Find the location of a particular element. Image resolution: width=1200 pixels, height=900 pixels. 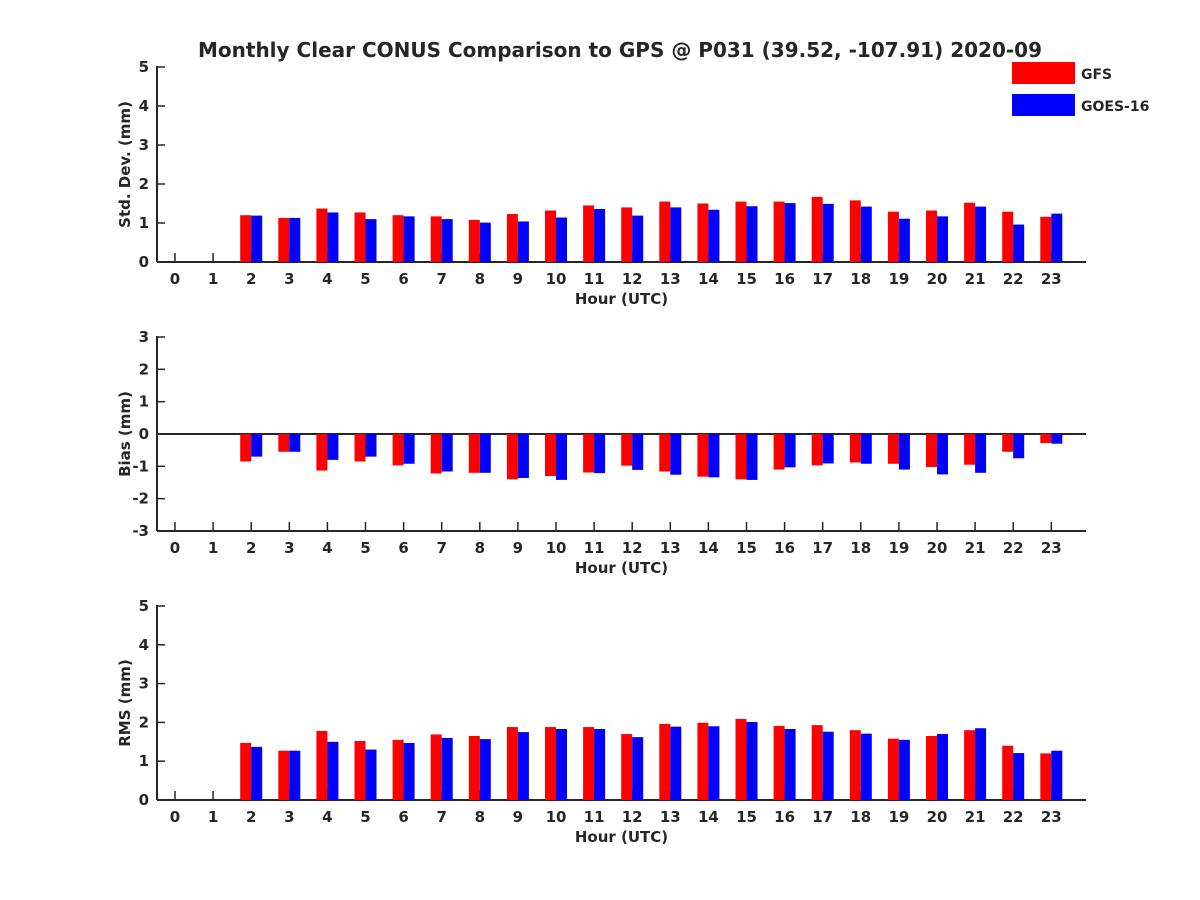

legend-swatch is located at coordinates (1043, 73).